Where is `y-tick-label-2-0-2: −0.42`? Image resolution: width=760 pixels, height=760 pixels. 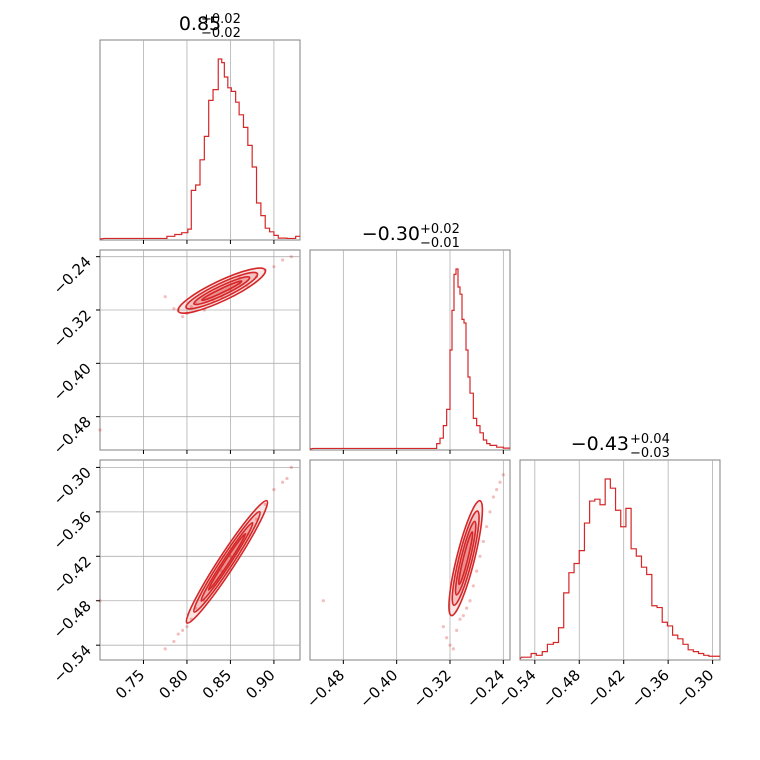
y-tick-label-2-0-2: −0.42 is located at coordinates (72, 574).